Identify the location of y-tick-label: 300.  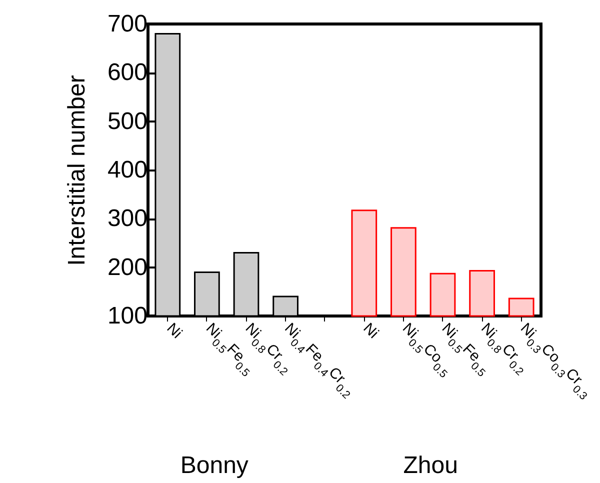
(127, 218).